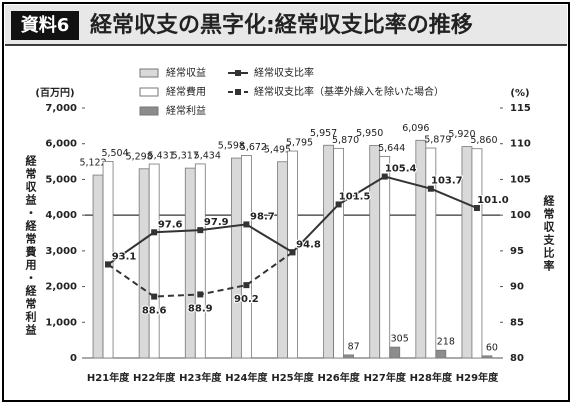 The width and height of the screenshot is (573, 405). I want to click on bar-value-label: 5,920, so click(461, 134).